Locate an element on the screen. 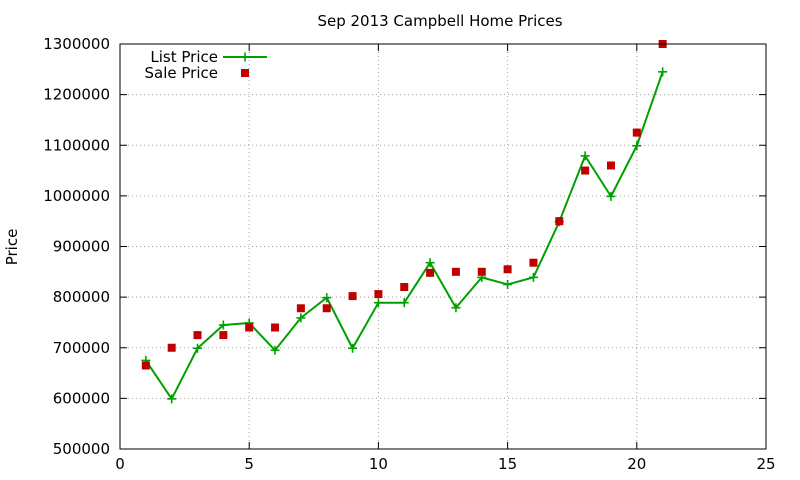 The width and height of the screenshot is (800, 480). y-tick-label: 1200000 is located at coordinates (76, 95).